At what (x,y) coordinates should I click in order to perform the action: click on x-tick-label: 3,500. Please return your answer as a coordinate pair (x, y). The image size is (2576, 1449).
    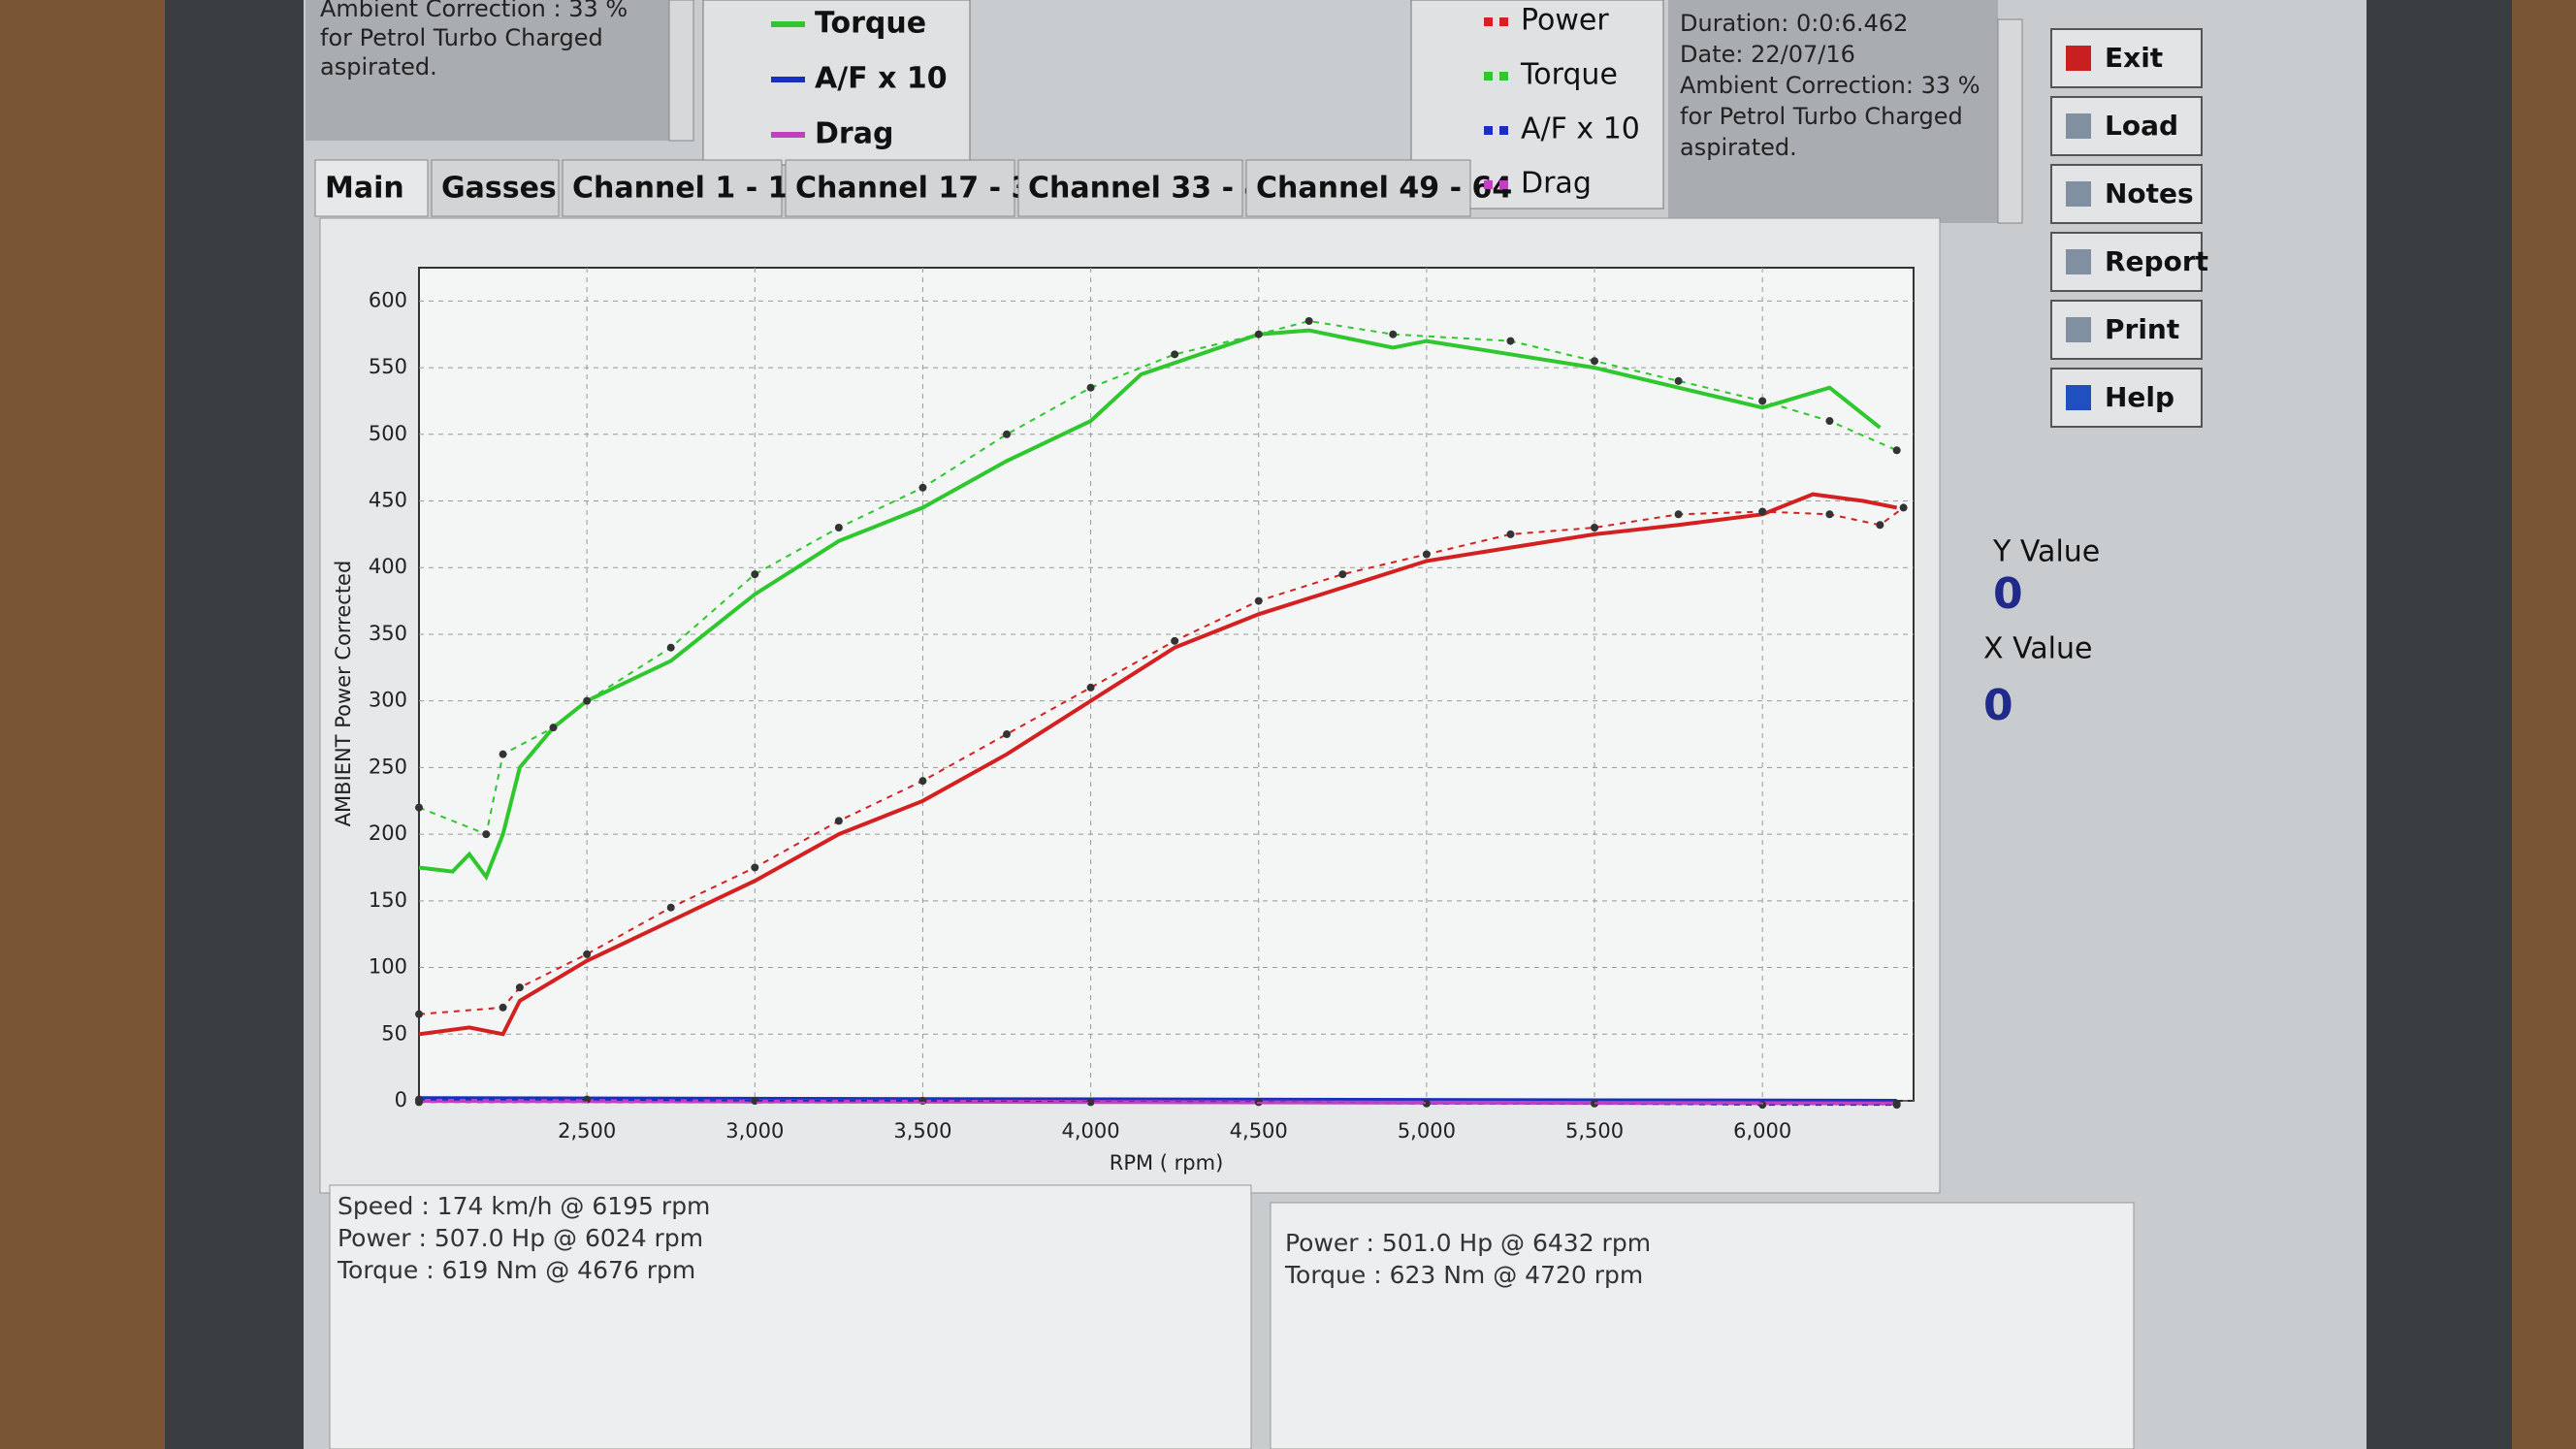
    Looking at the image, I should click on (922, 1131).